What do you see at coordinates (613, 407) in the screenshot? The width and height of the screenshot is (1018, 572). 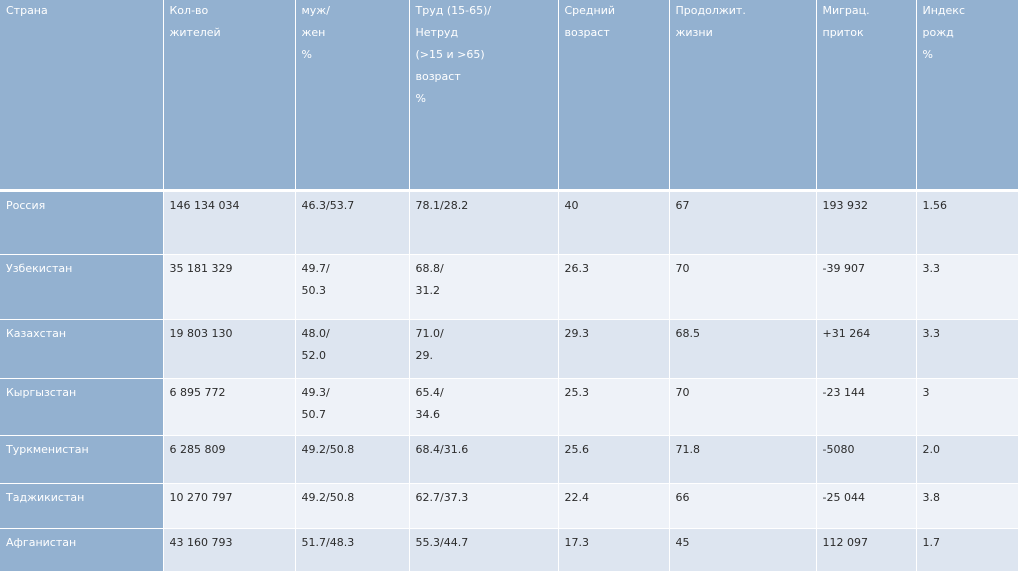 I see `median-age-cell: 25.3` at bounding box center [613, 407].